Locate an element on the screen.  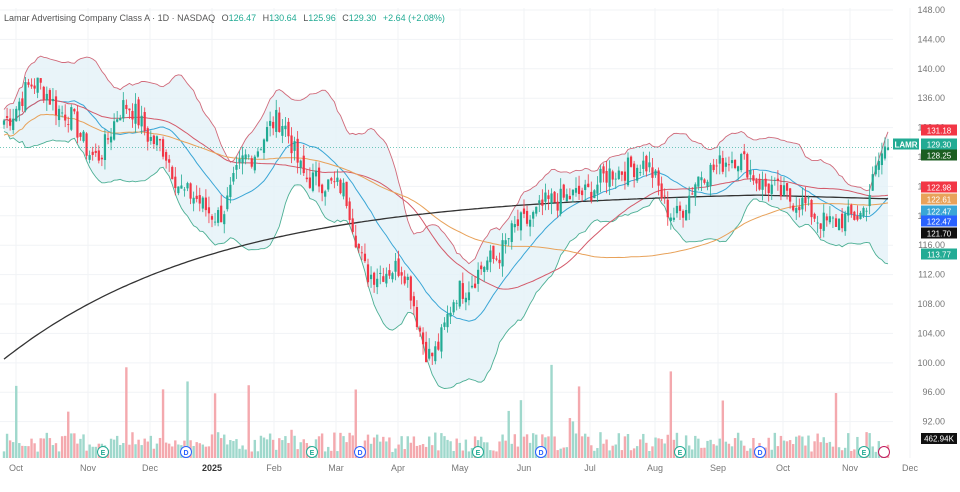
close-label: C is located at coordinates (345, 18).